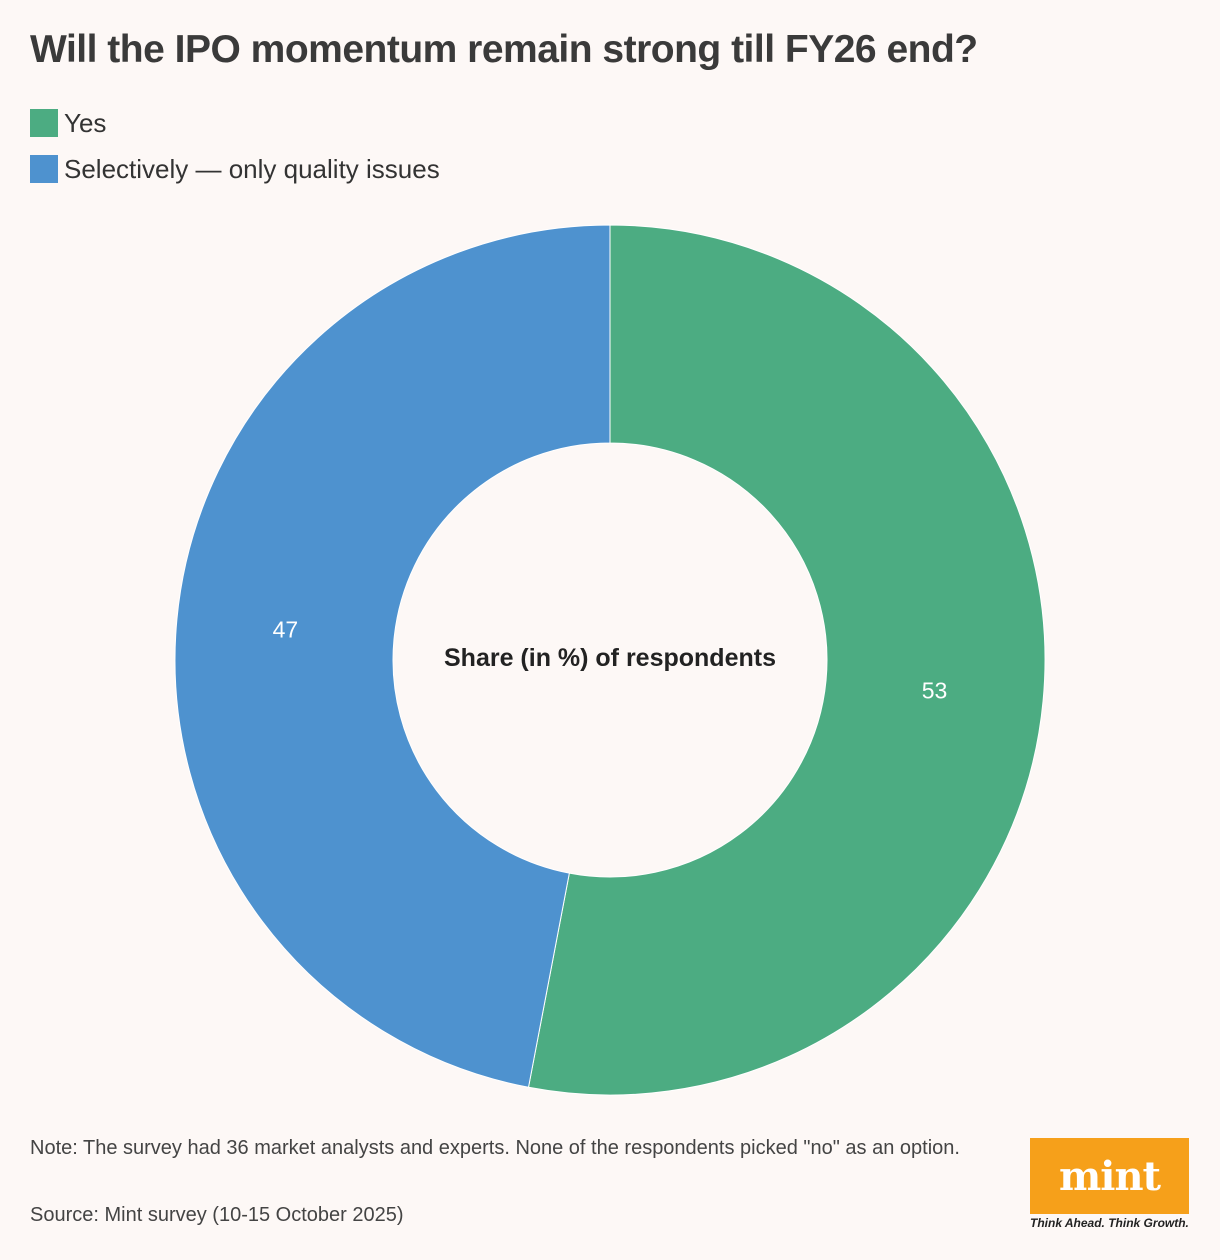 Image resolution: width=1220 pixels, height=1260 pixels. I want to click on legend: Yes Selectively — only quality issues, so click(235, 146).